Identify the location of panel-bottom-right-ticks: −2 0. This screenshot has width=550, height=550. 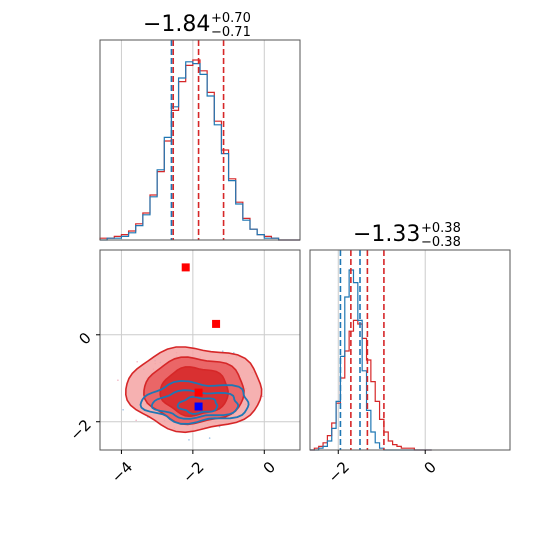
(382, 468).